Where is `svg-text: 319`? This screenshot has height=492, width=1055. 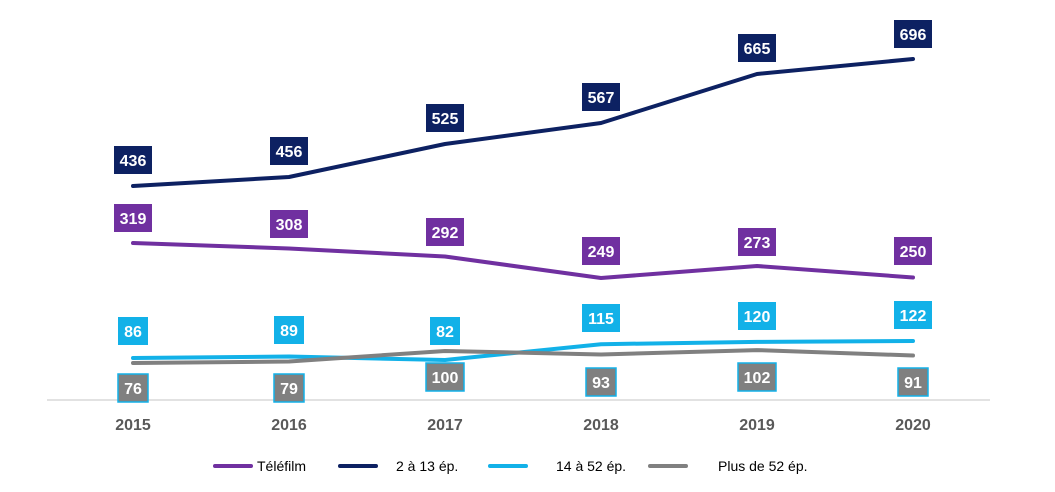 svg-text: 319 is located at coordinates (133, 219).